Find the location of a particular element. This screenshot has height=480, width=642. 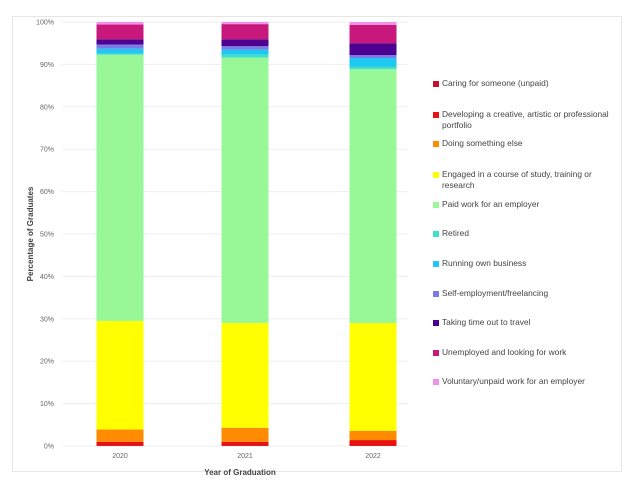

y-tick-label: 80% is located at coordinates (47, 107).